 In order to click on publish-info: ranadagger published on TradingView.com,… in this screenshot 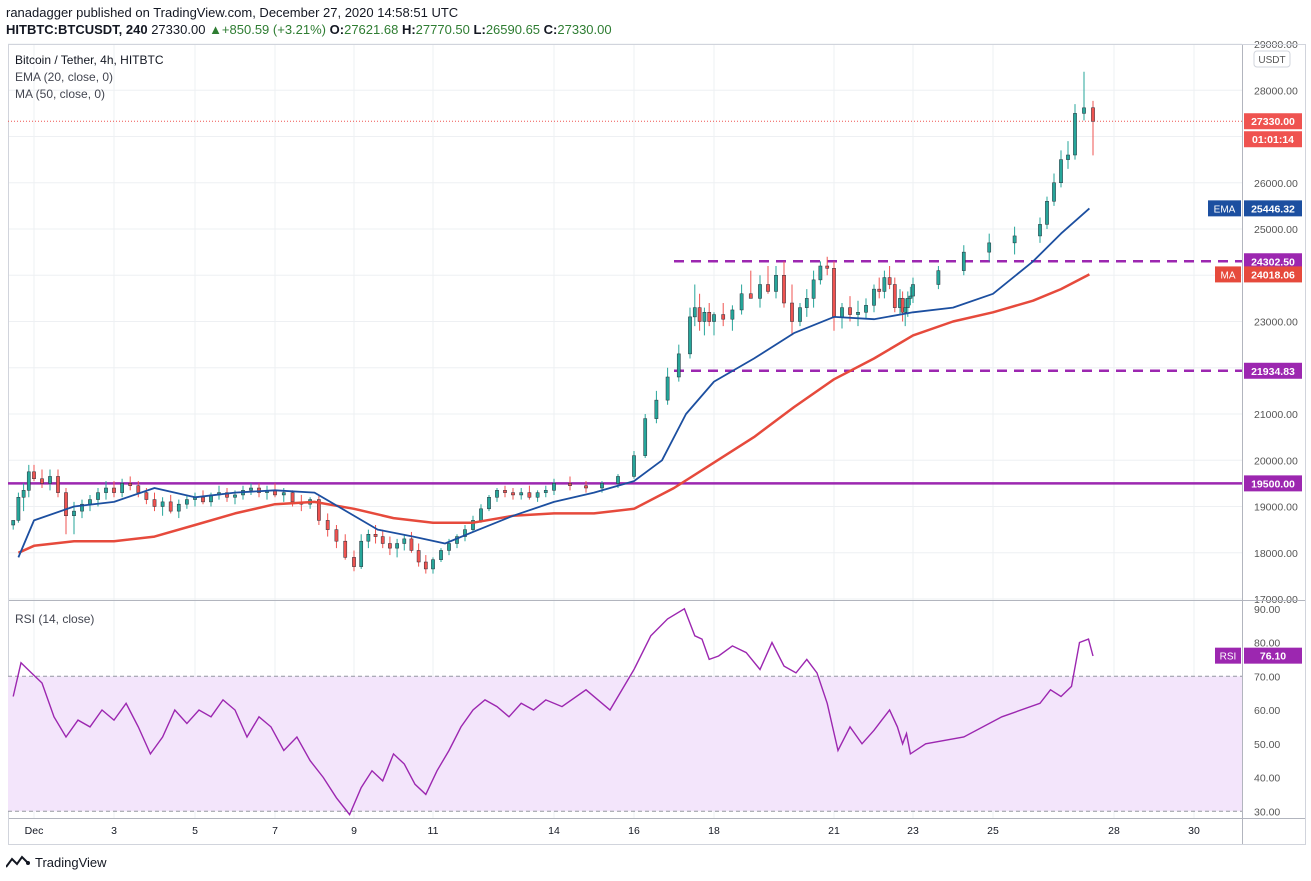, I will do `click(232, 12)`.